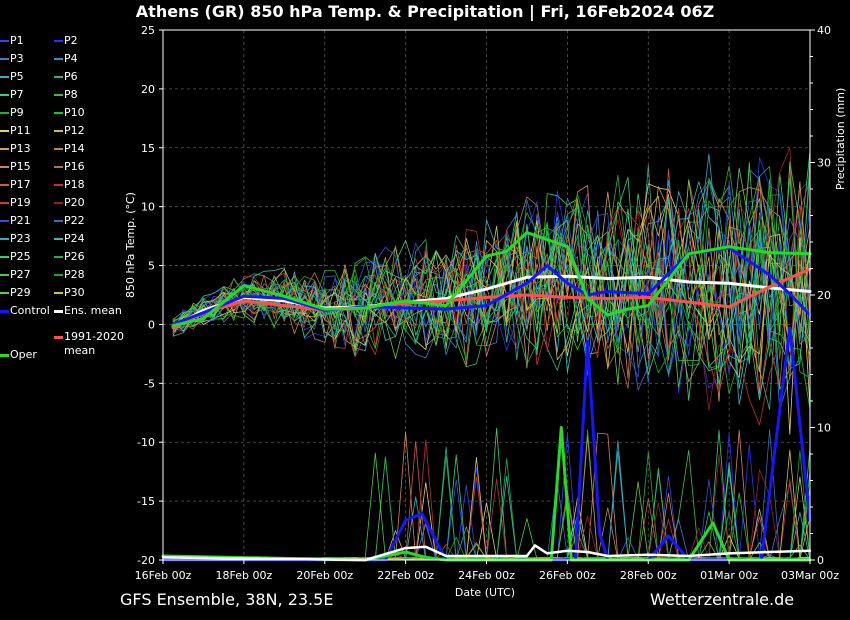 This screenshot has width=850, height=620. I want to click on legend-item: P12, so click(69, 131).